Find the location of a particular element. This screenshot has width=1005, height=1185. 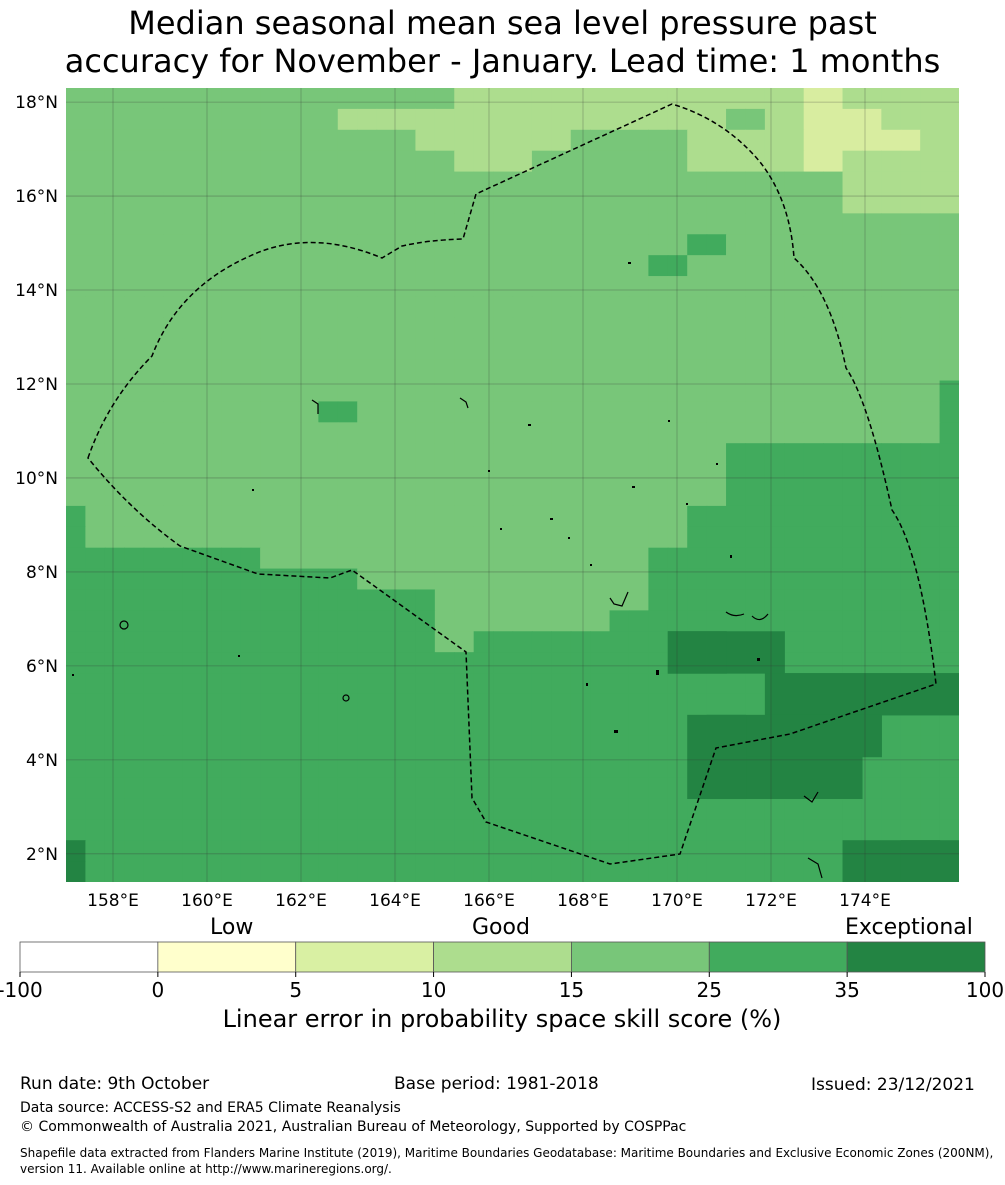

longitude-tick-label: 158°E is located at coordinates (113, 901).